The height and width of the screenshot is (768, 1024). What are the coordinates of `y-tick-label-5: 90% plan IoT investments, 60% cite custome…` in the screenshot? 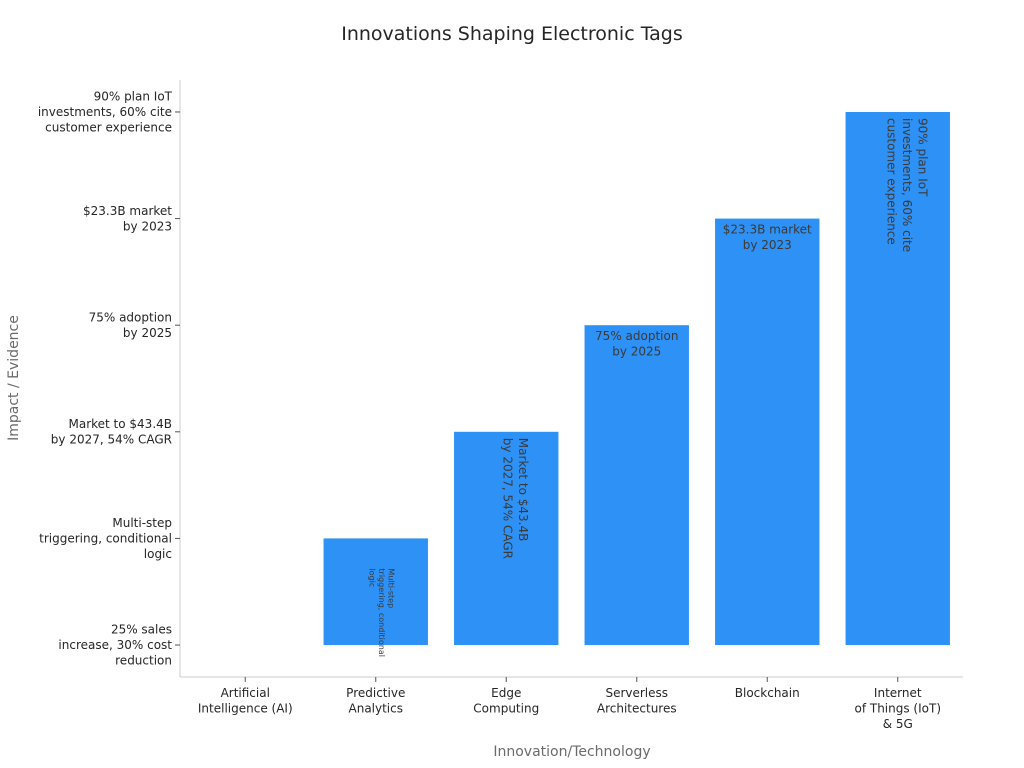 It's located at (105, 111).